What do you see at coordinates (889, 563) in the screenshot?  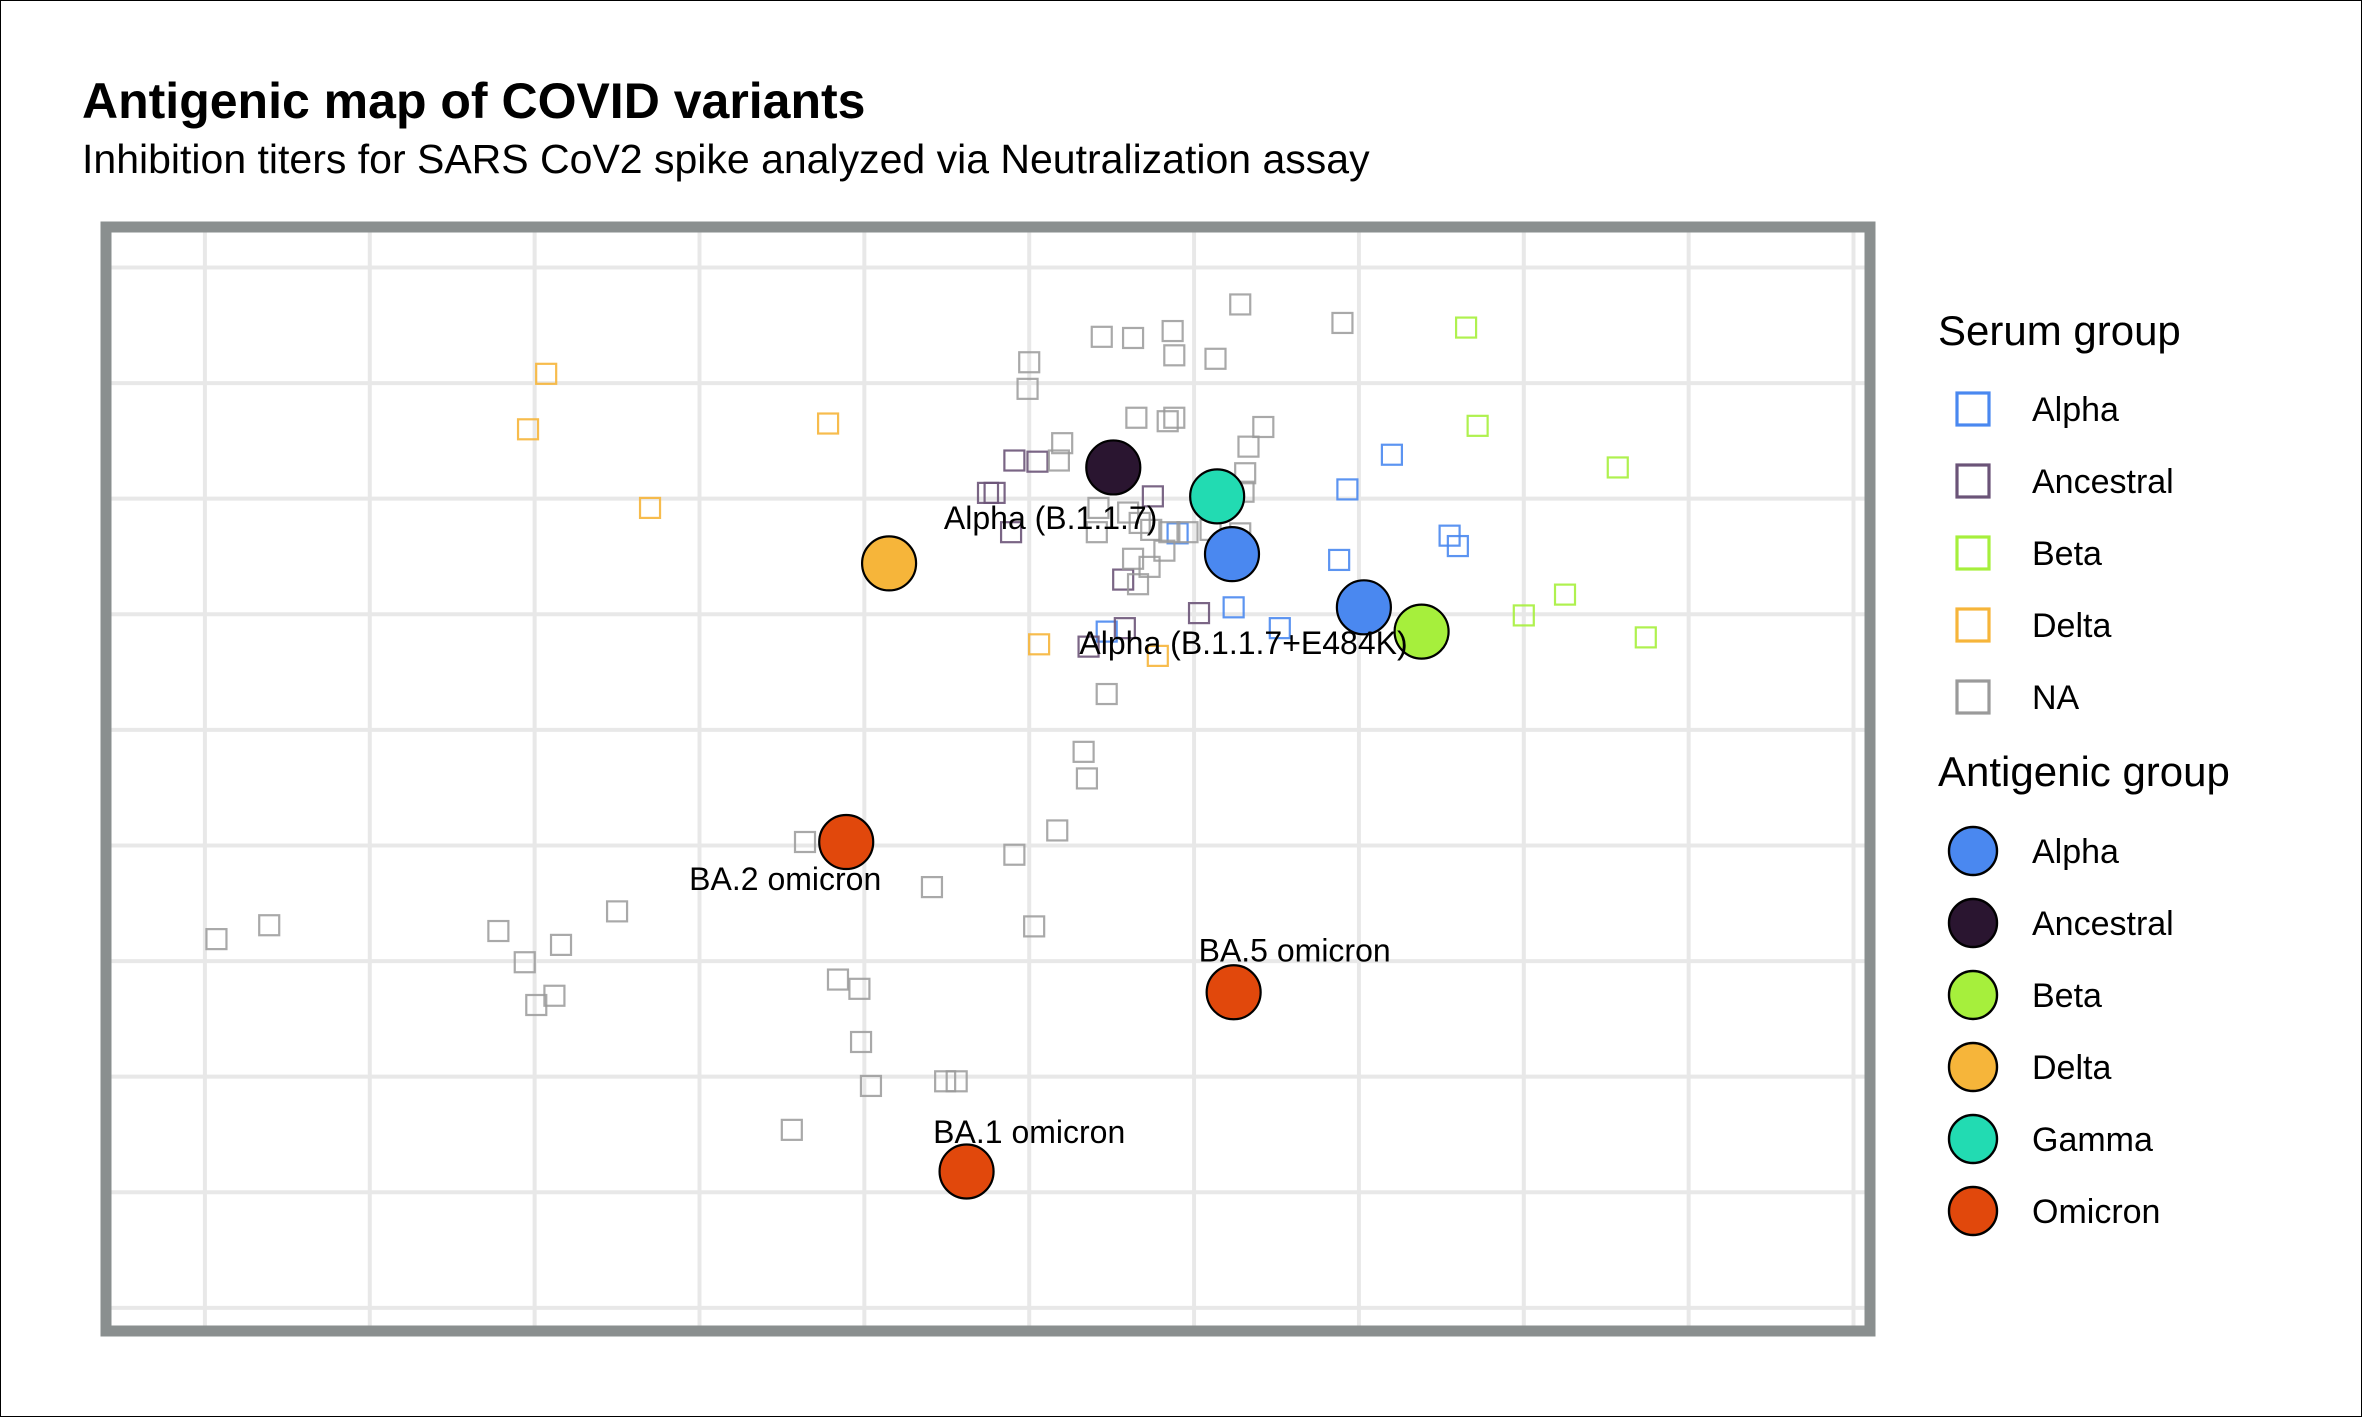 I see `antigen-point-delta` at bounding box center [889, 563].